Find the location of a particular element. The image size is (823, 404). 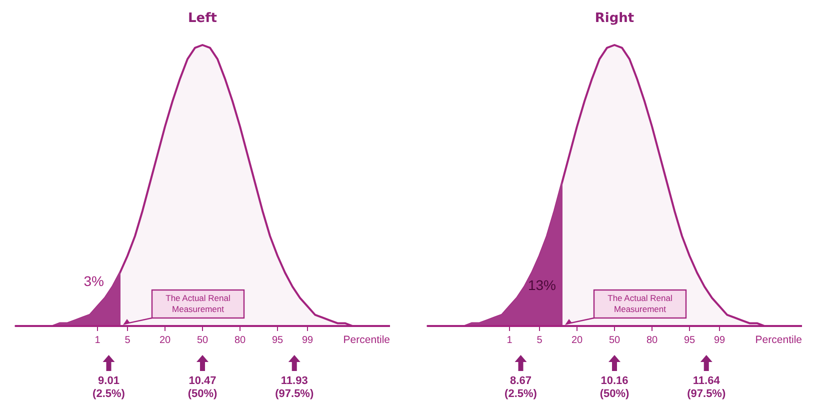

text: 11.93 (97.5%) is located at coordinates (294, 387).